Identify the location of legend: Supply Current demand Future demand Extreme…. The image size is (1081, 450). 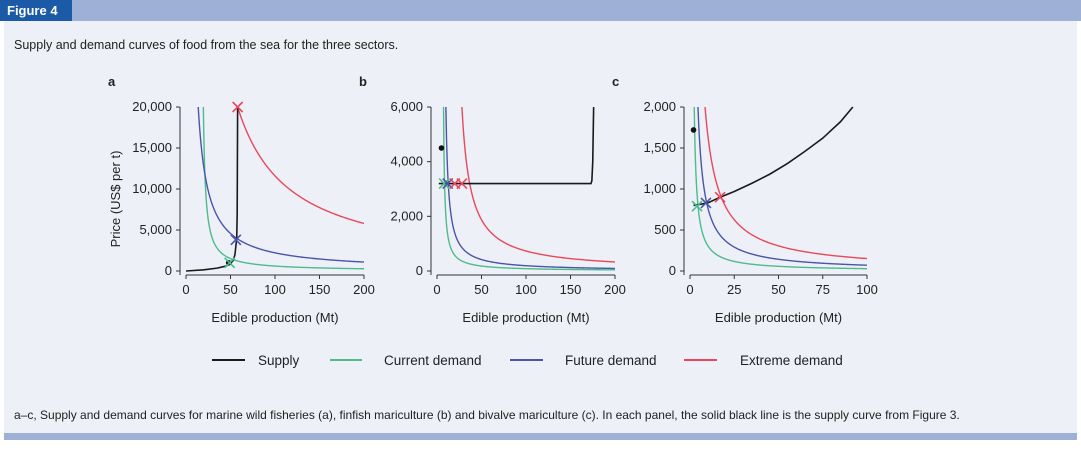
(527, 360).